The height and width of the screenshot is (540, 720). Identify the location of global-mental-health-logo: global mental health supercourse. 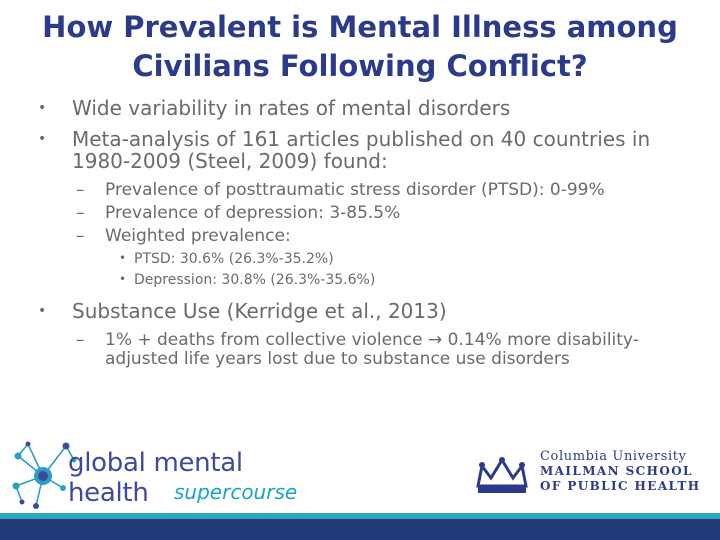
(168, 474).